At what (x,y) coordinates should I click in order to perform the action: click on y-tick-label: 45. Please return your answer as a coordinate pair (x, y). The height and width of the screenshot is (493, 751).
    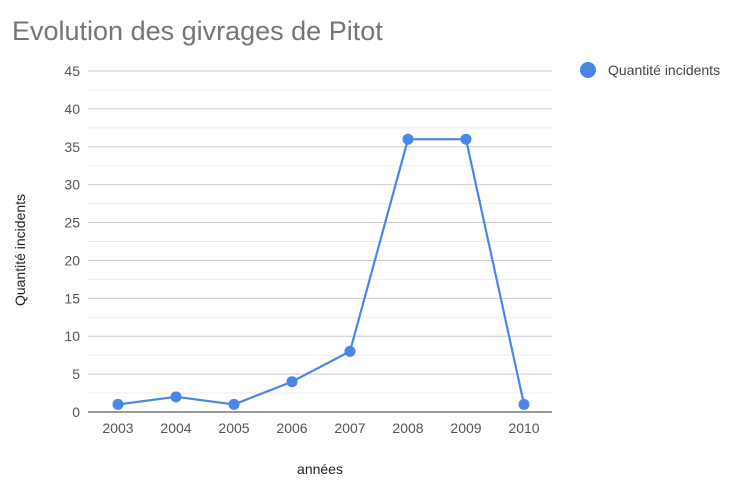
    Looking at the image, I should click on (72, 71).